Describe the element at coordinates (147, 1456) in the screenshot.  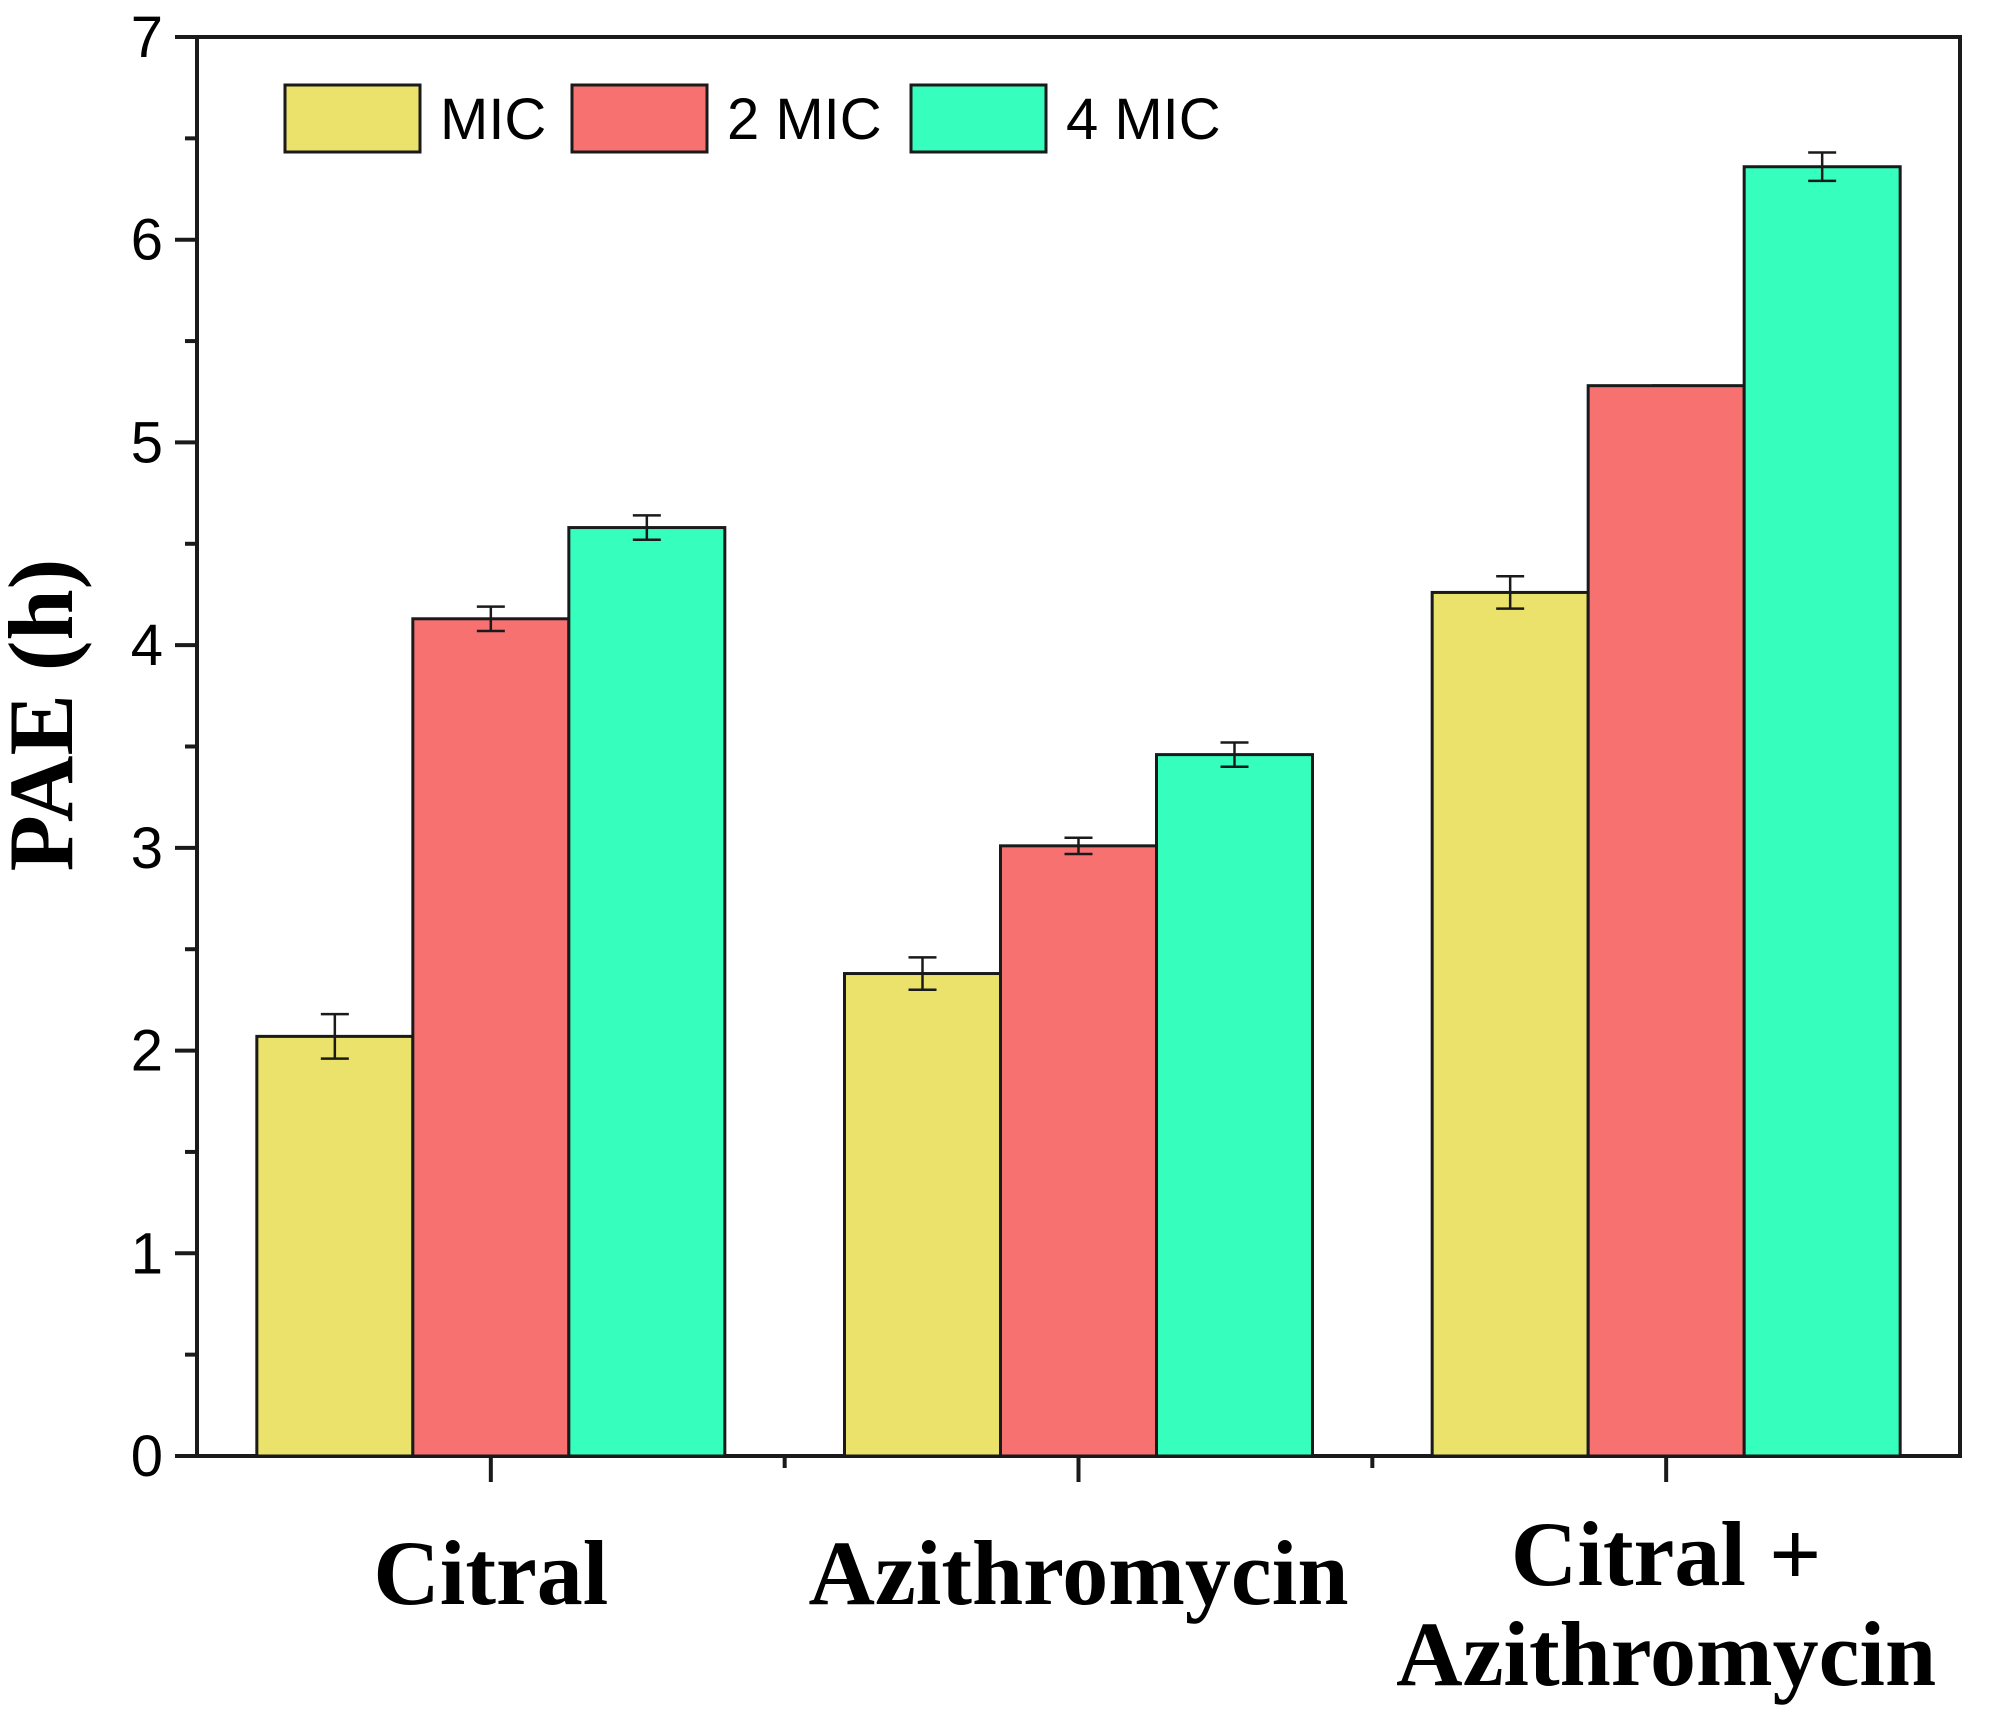
I see `y-tick-label: 0` at that location.